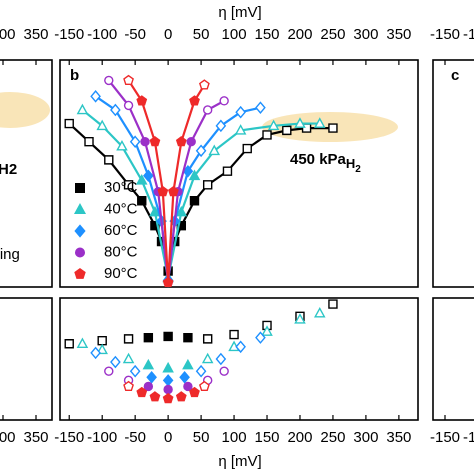 Image resolution: width=474 pixels, height=474 pixels. I want to click on panel-label: b, so click(74, 75).